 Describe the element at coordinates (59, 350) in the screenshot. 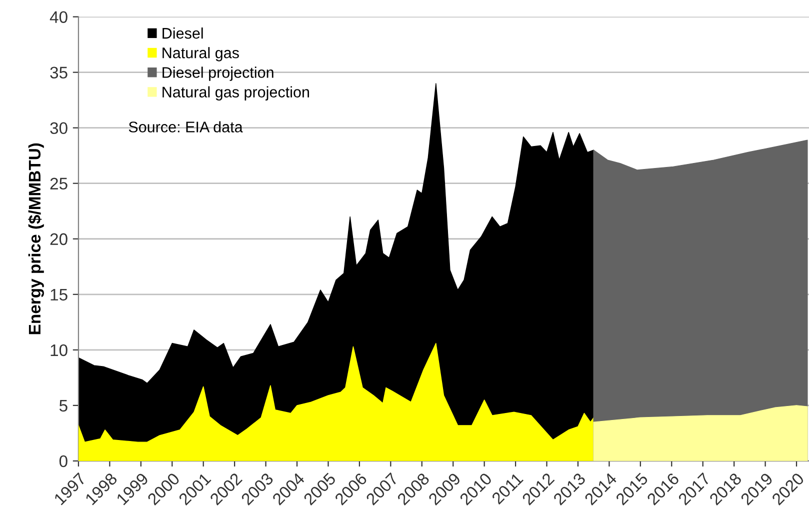

I see `y-tick-label: 10` at that location.